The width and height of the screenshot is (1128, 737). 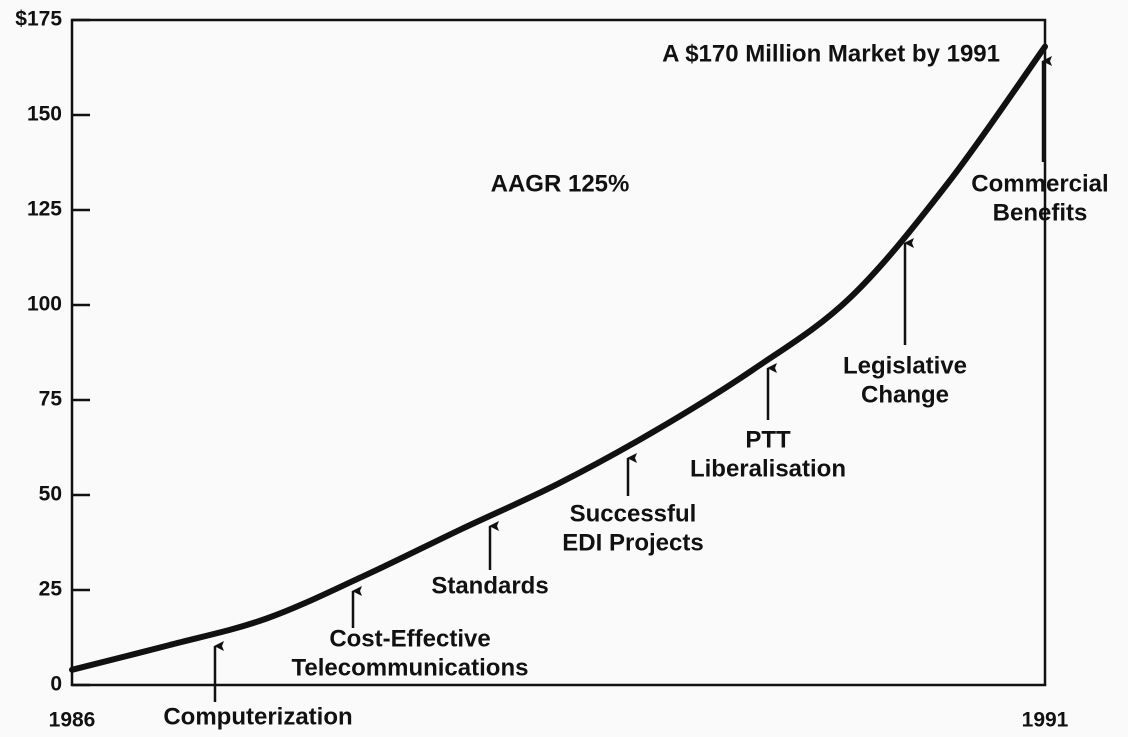 What do you see at coordinates (51, 399) in the screenshot?
I see `y-tick-label: 75` at bounding box center [51, 399].